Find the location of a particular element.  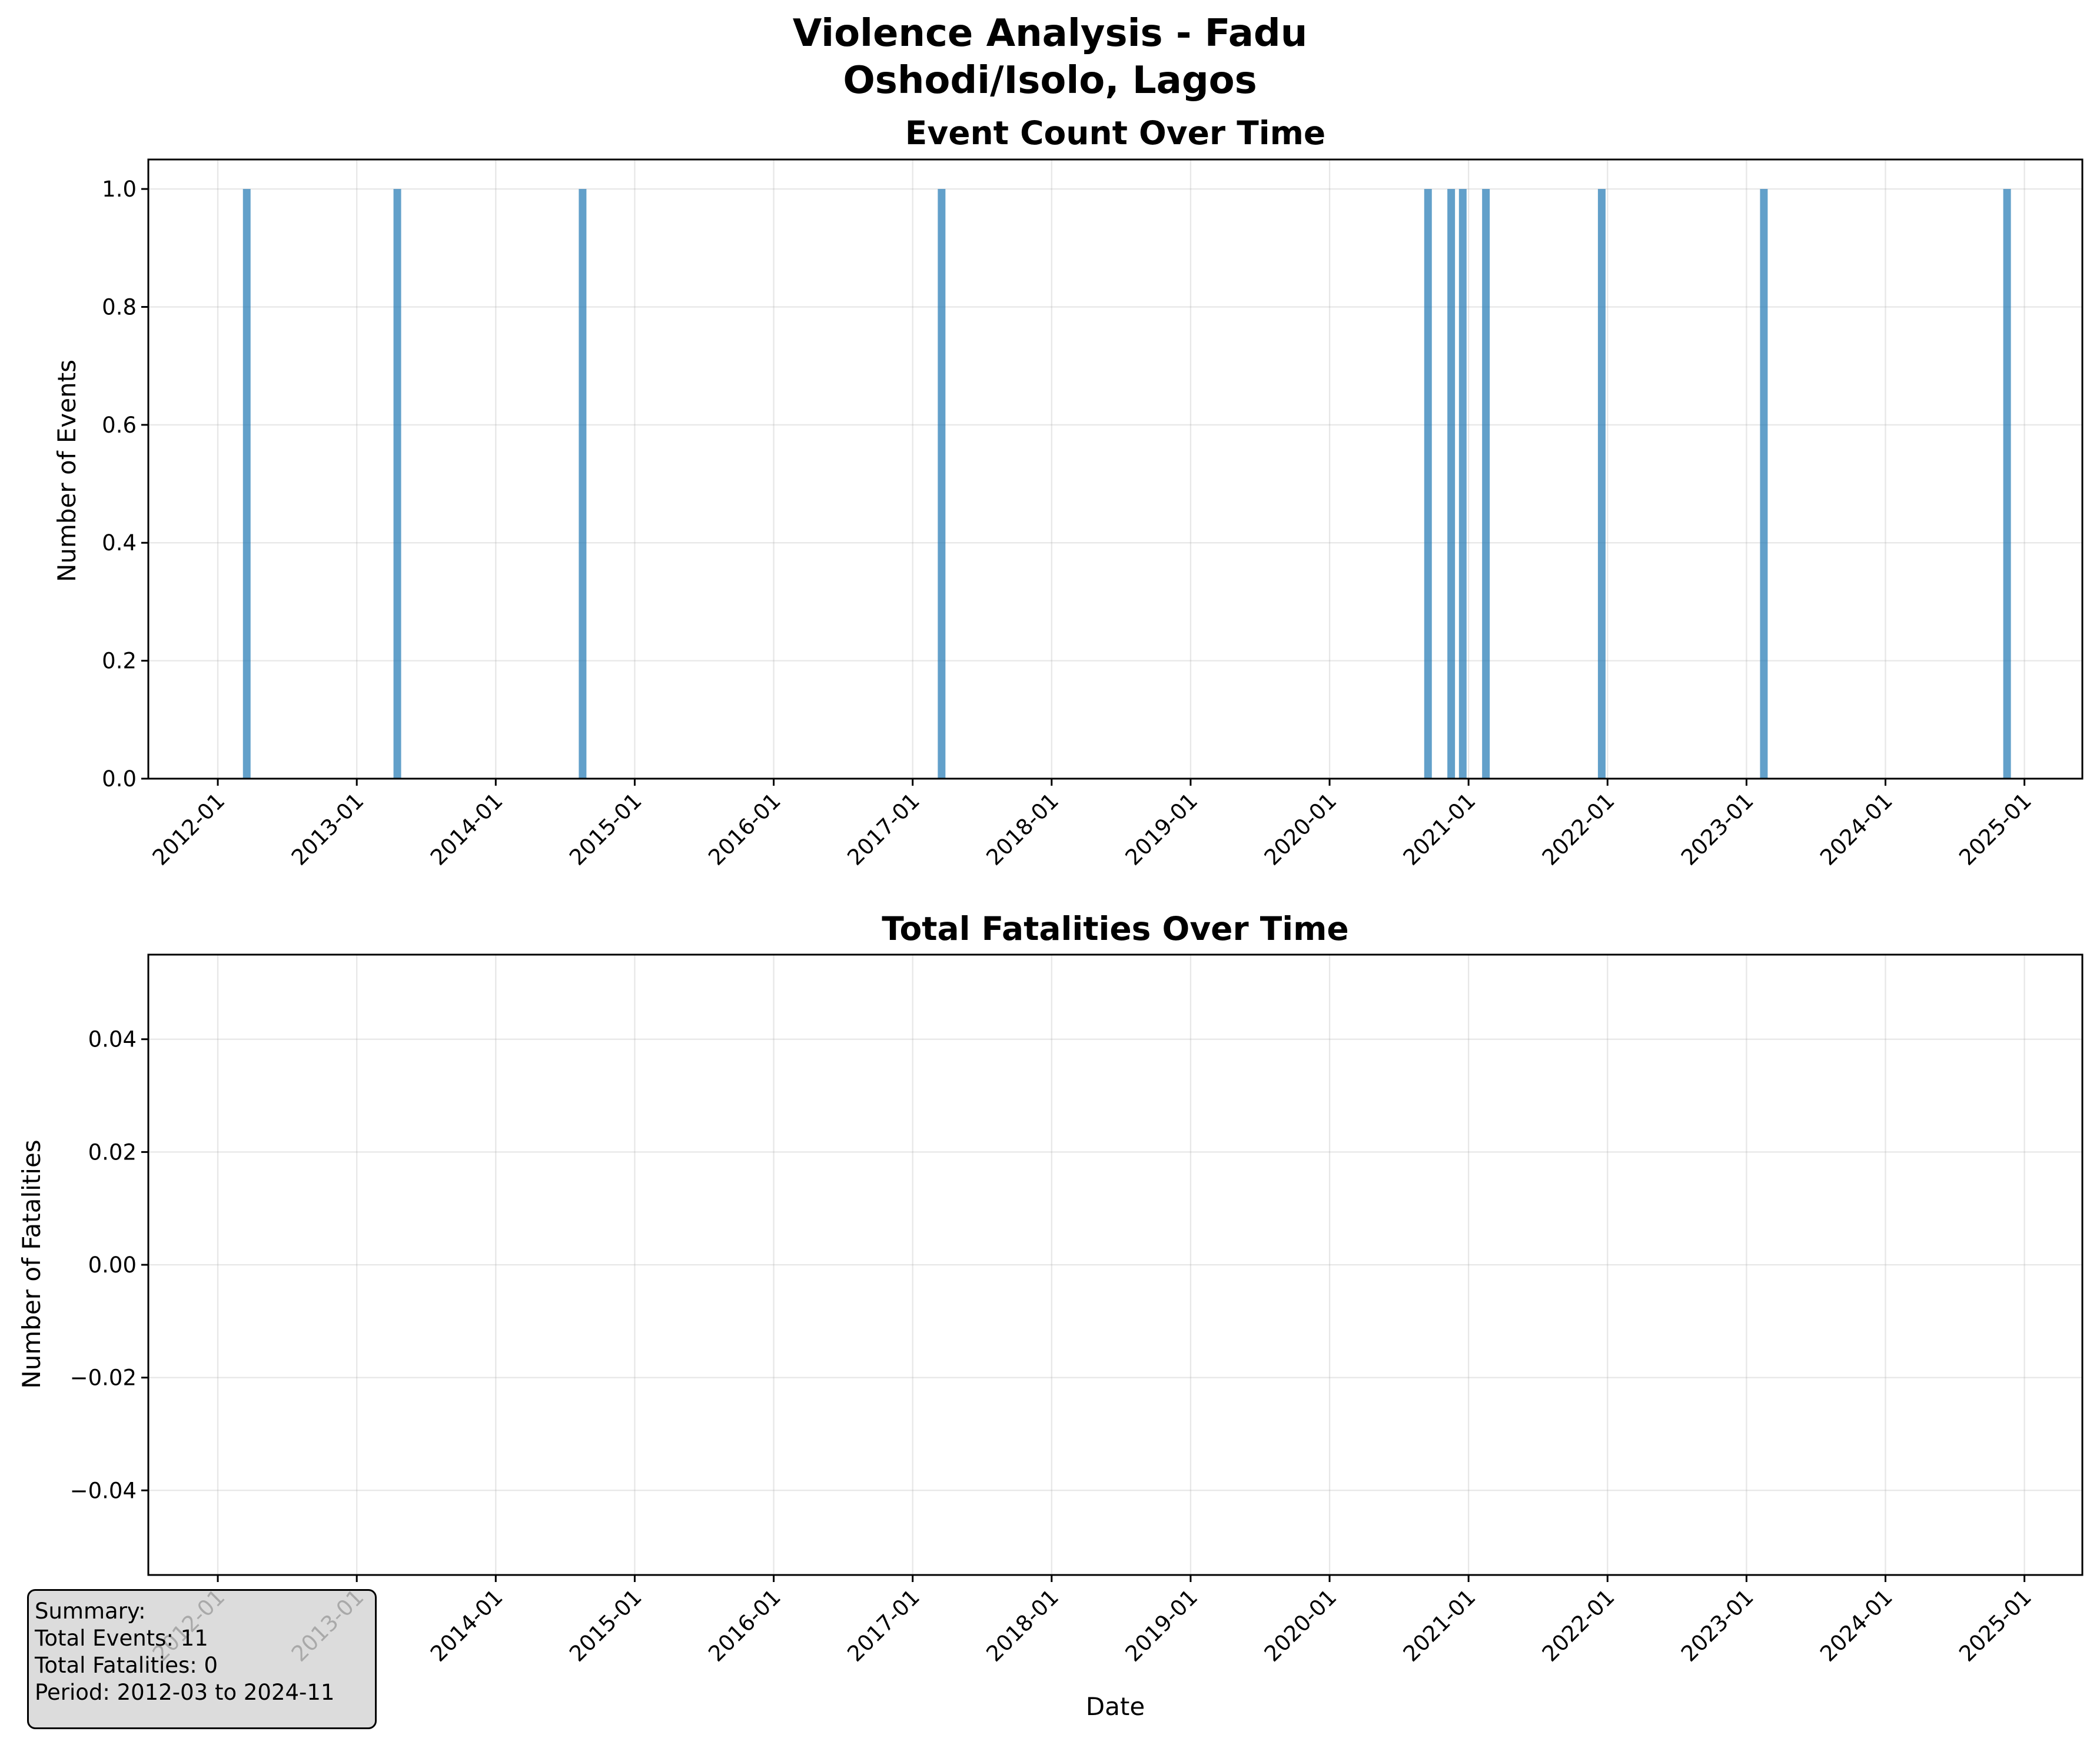

summary-heading: Summary: is located at coordinates (90, 1611).